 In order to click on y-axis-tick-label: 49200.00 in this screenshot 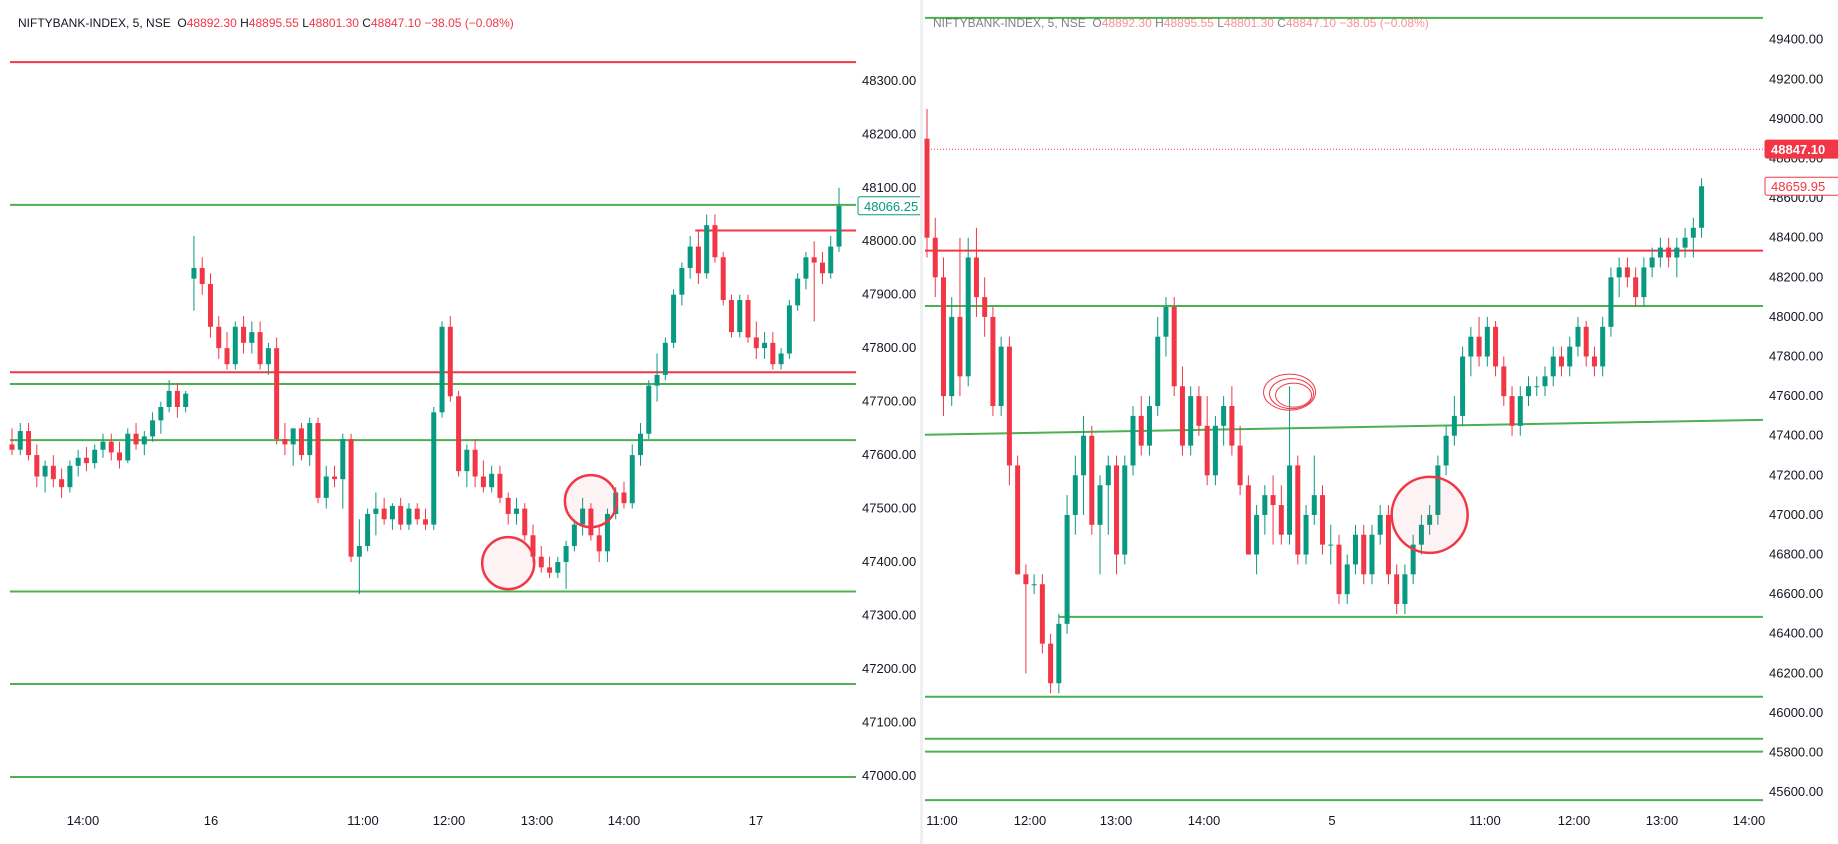, I will do `click(1796, 78)`.